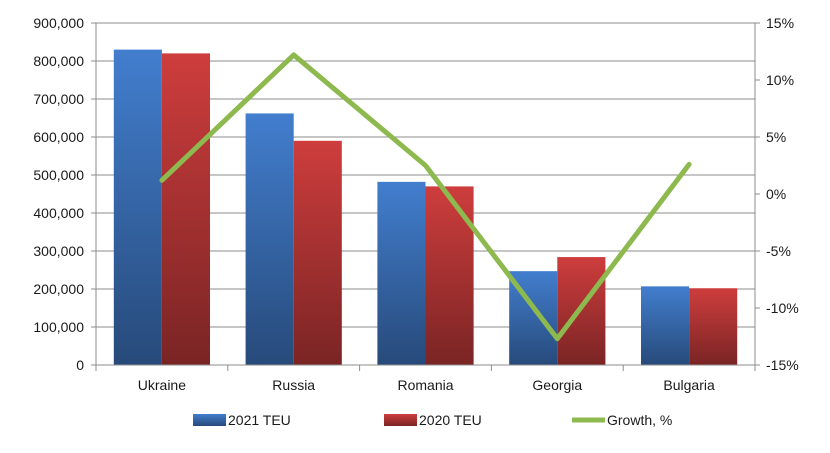 This screenshot has width=830, height=453. Describe the element at coordinates (58, 175) in the screenshot. I see `left-axis-tick-label: 500,000` at that location.